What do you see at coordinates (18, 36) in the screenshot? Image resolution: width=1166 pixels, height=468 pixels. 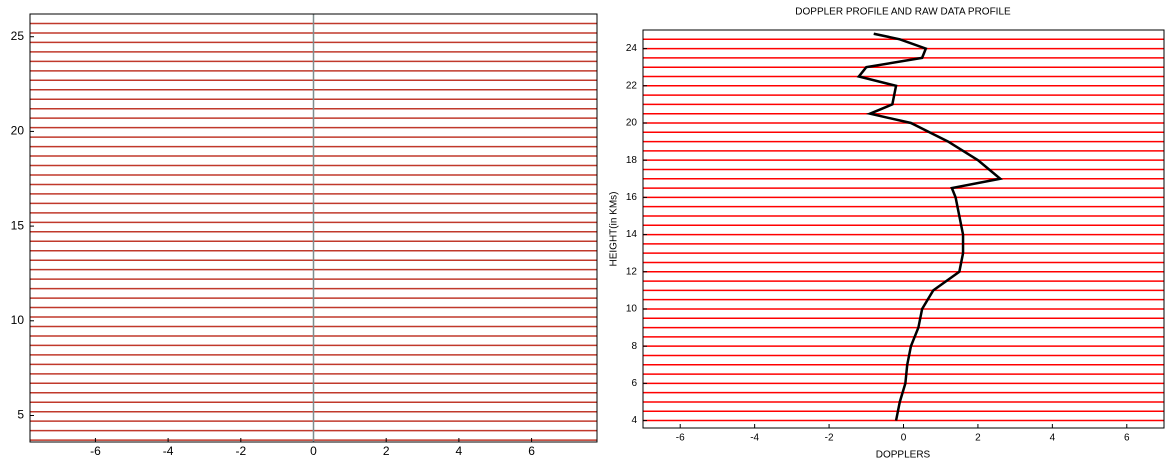 I see `y-tick-label: 25` at bounding box center [18, 36].